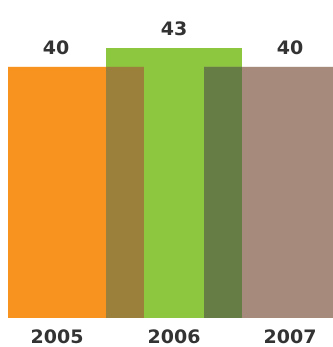 The width and height of the screenshot is (333, 347). Describe the element at coordinates (57, 336) in the screenshot. I see `category-label-2005: 2005` at that location.